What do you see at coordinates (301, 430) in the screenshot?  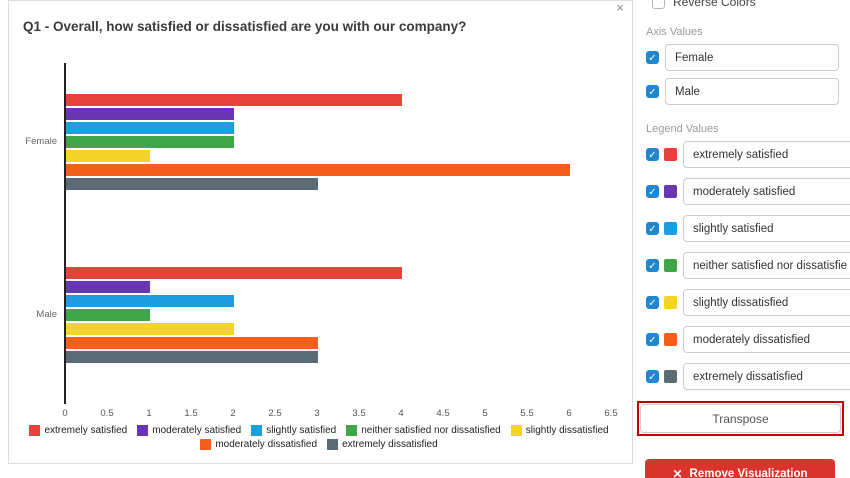 I see `legend-label: slightly satisfied` at bounding box center [301, 430].